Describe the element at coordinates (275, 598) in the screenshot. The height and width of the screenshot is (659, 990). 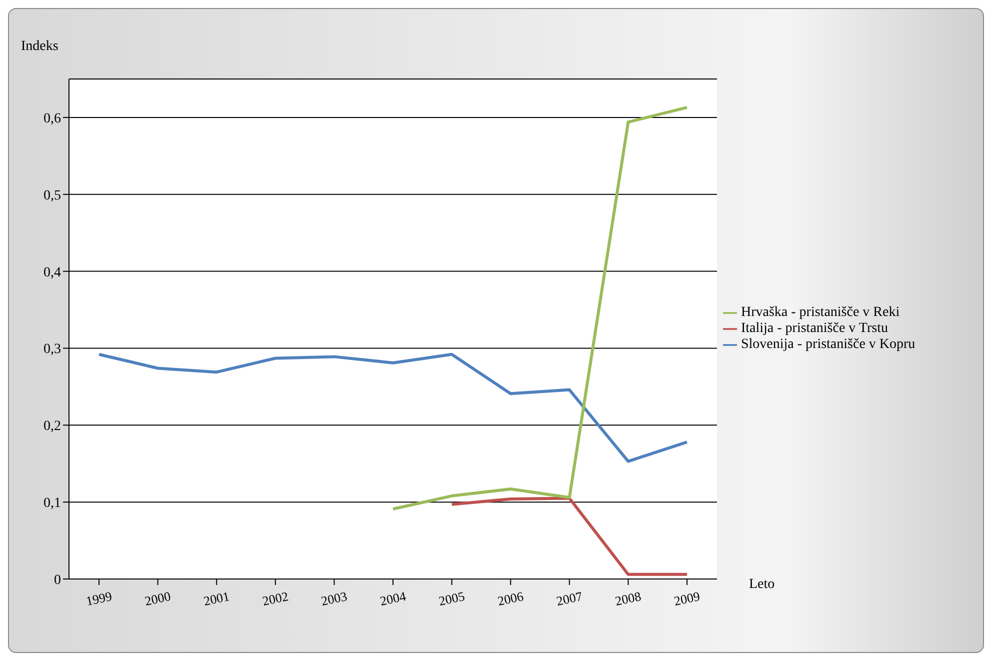
I see `x-tick-label: 2002` at that location.